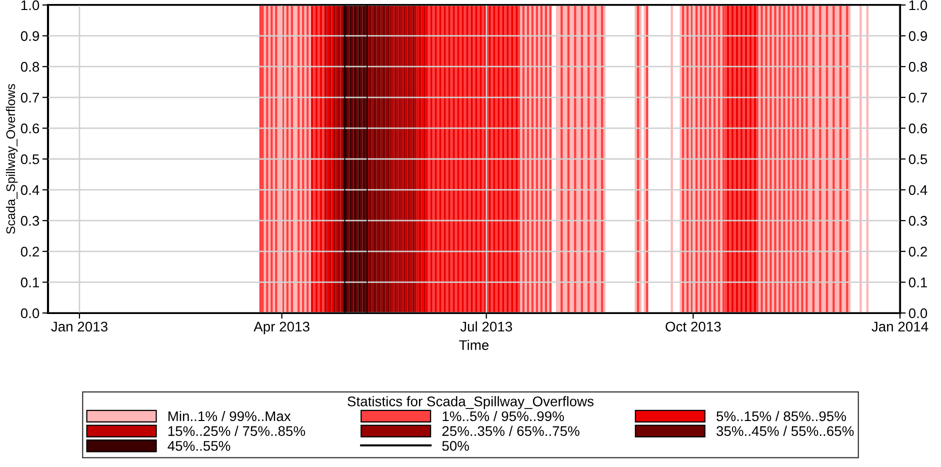 The height and width of the screenshot is (467, 941). What do you see at coordinates (30, 190) in the screenshot?
I see `y-tick-label: 0.4` at bounding box center [30, 190].